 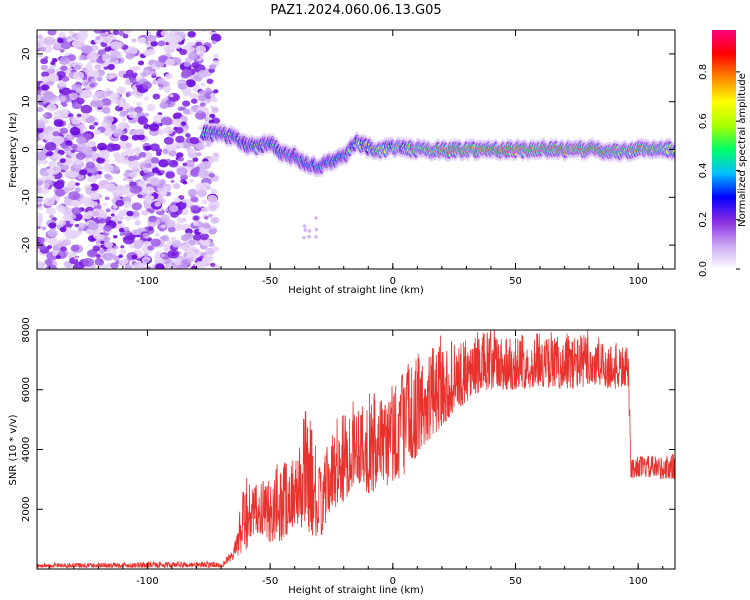 I want to click on y-tick-label: -10, so click(x=26, y=197).